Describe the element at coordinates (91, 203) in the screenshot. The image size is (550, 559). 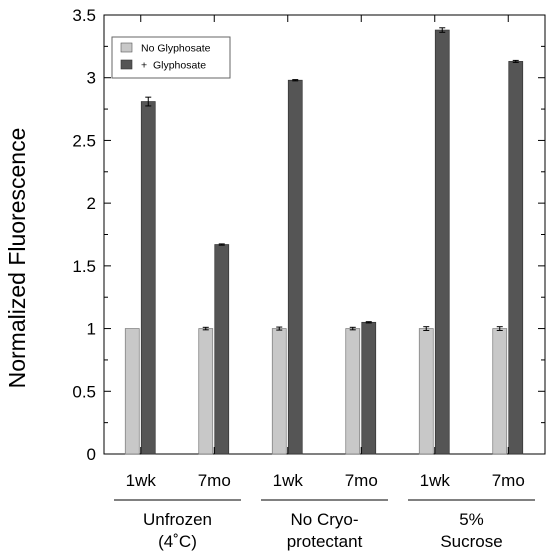
I see `y-tick-label: 2` at that location.